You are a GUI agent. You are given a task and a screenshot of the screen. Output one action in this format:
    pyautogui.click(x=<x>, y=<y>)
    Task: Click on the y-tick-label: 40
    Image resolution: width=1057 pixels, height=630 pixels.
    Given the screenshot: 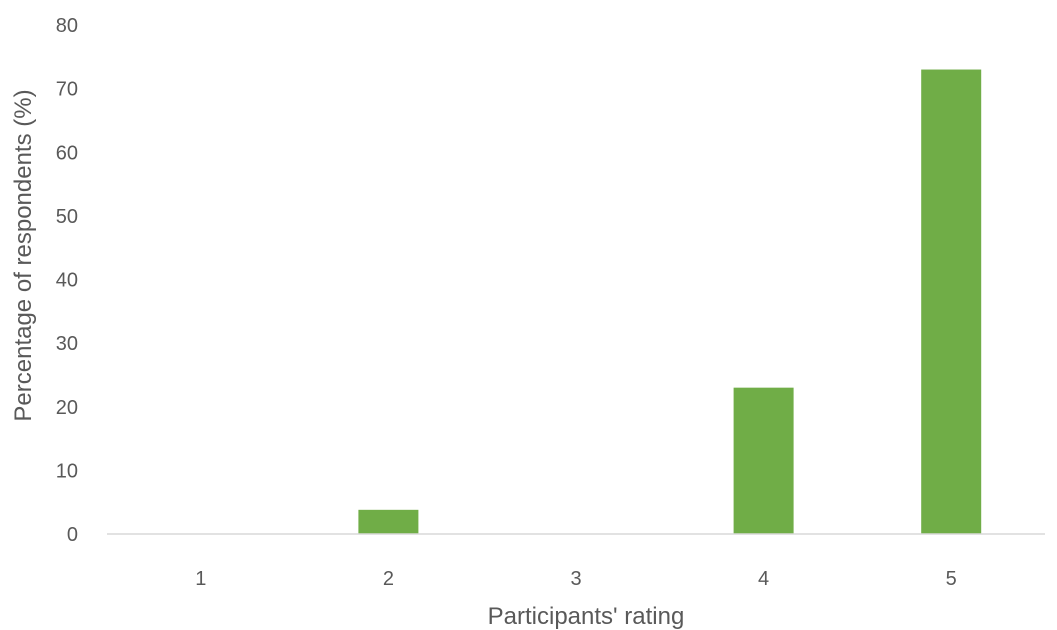 What is the action you would take?
    pyautogui.click(x=67, y=281)
    